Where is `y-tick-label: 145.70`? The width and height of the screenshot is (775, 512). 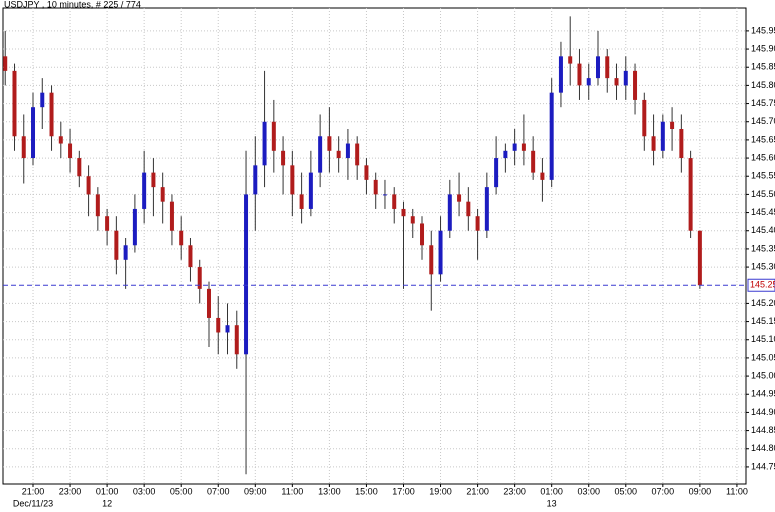
y-tick-label: 145.70 is located at coordinates (763, 121).